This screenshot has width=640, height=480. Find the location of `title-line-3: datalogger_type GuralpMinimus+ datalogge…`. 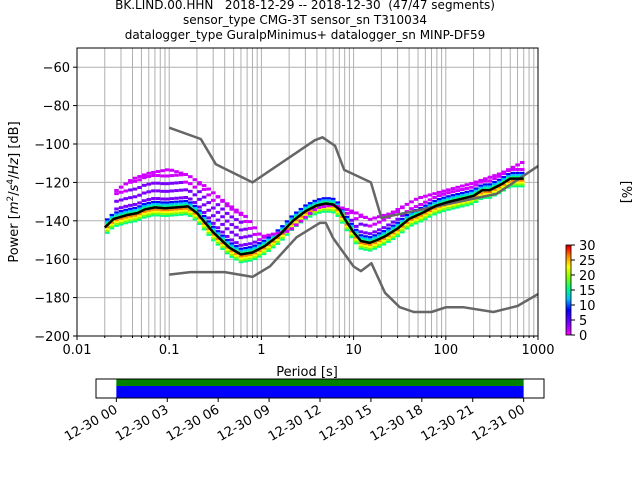

title-line-3: datalogger_type GuralpMinimus+ datalogge… is located at coordinates (305, 35).